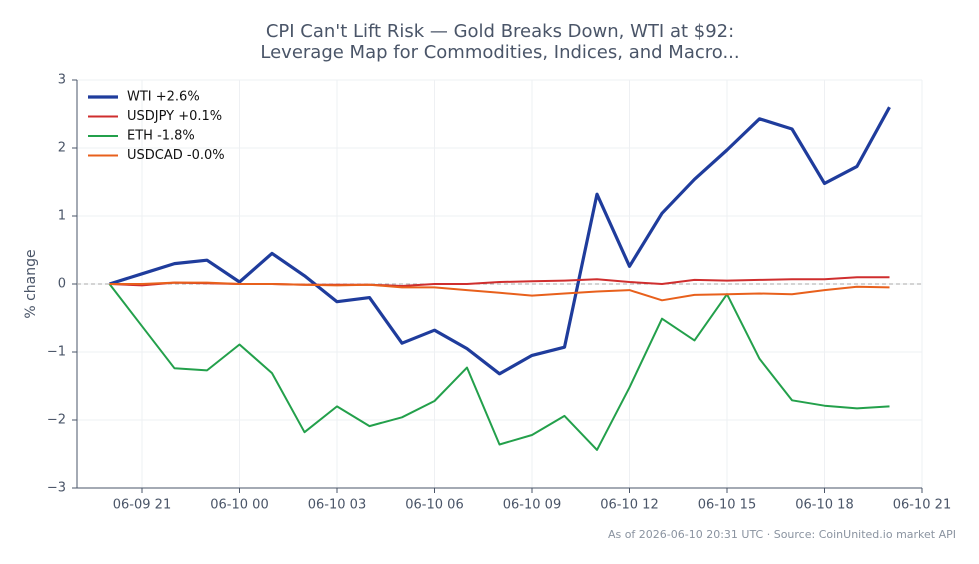  I want to click on x-tick-label: 06-10 21, so click(922, 505).